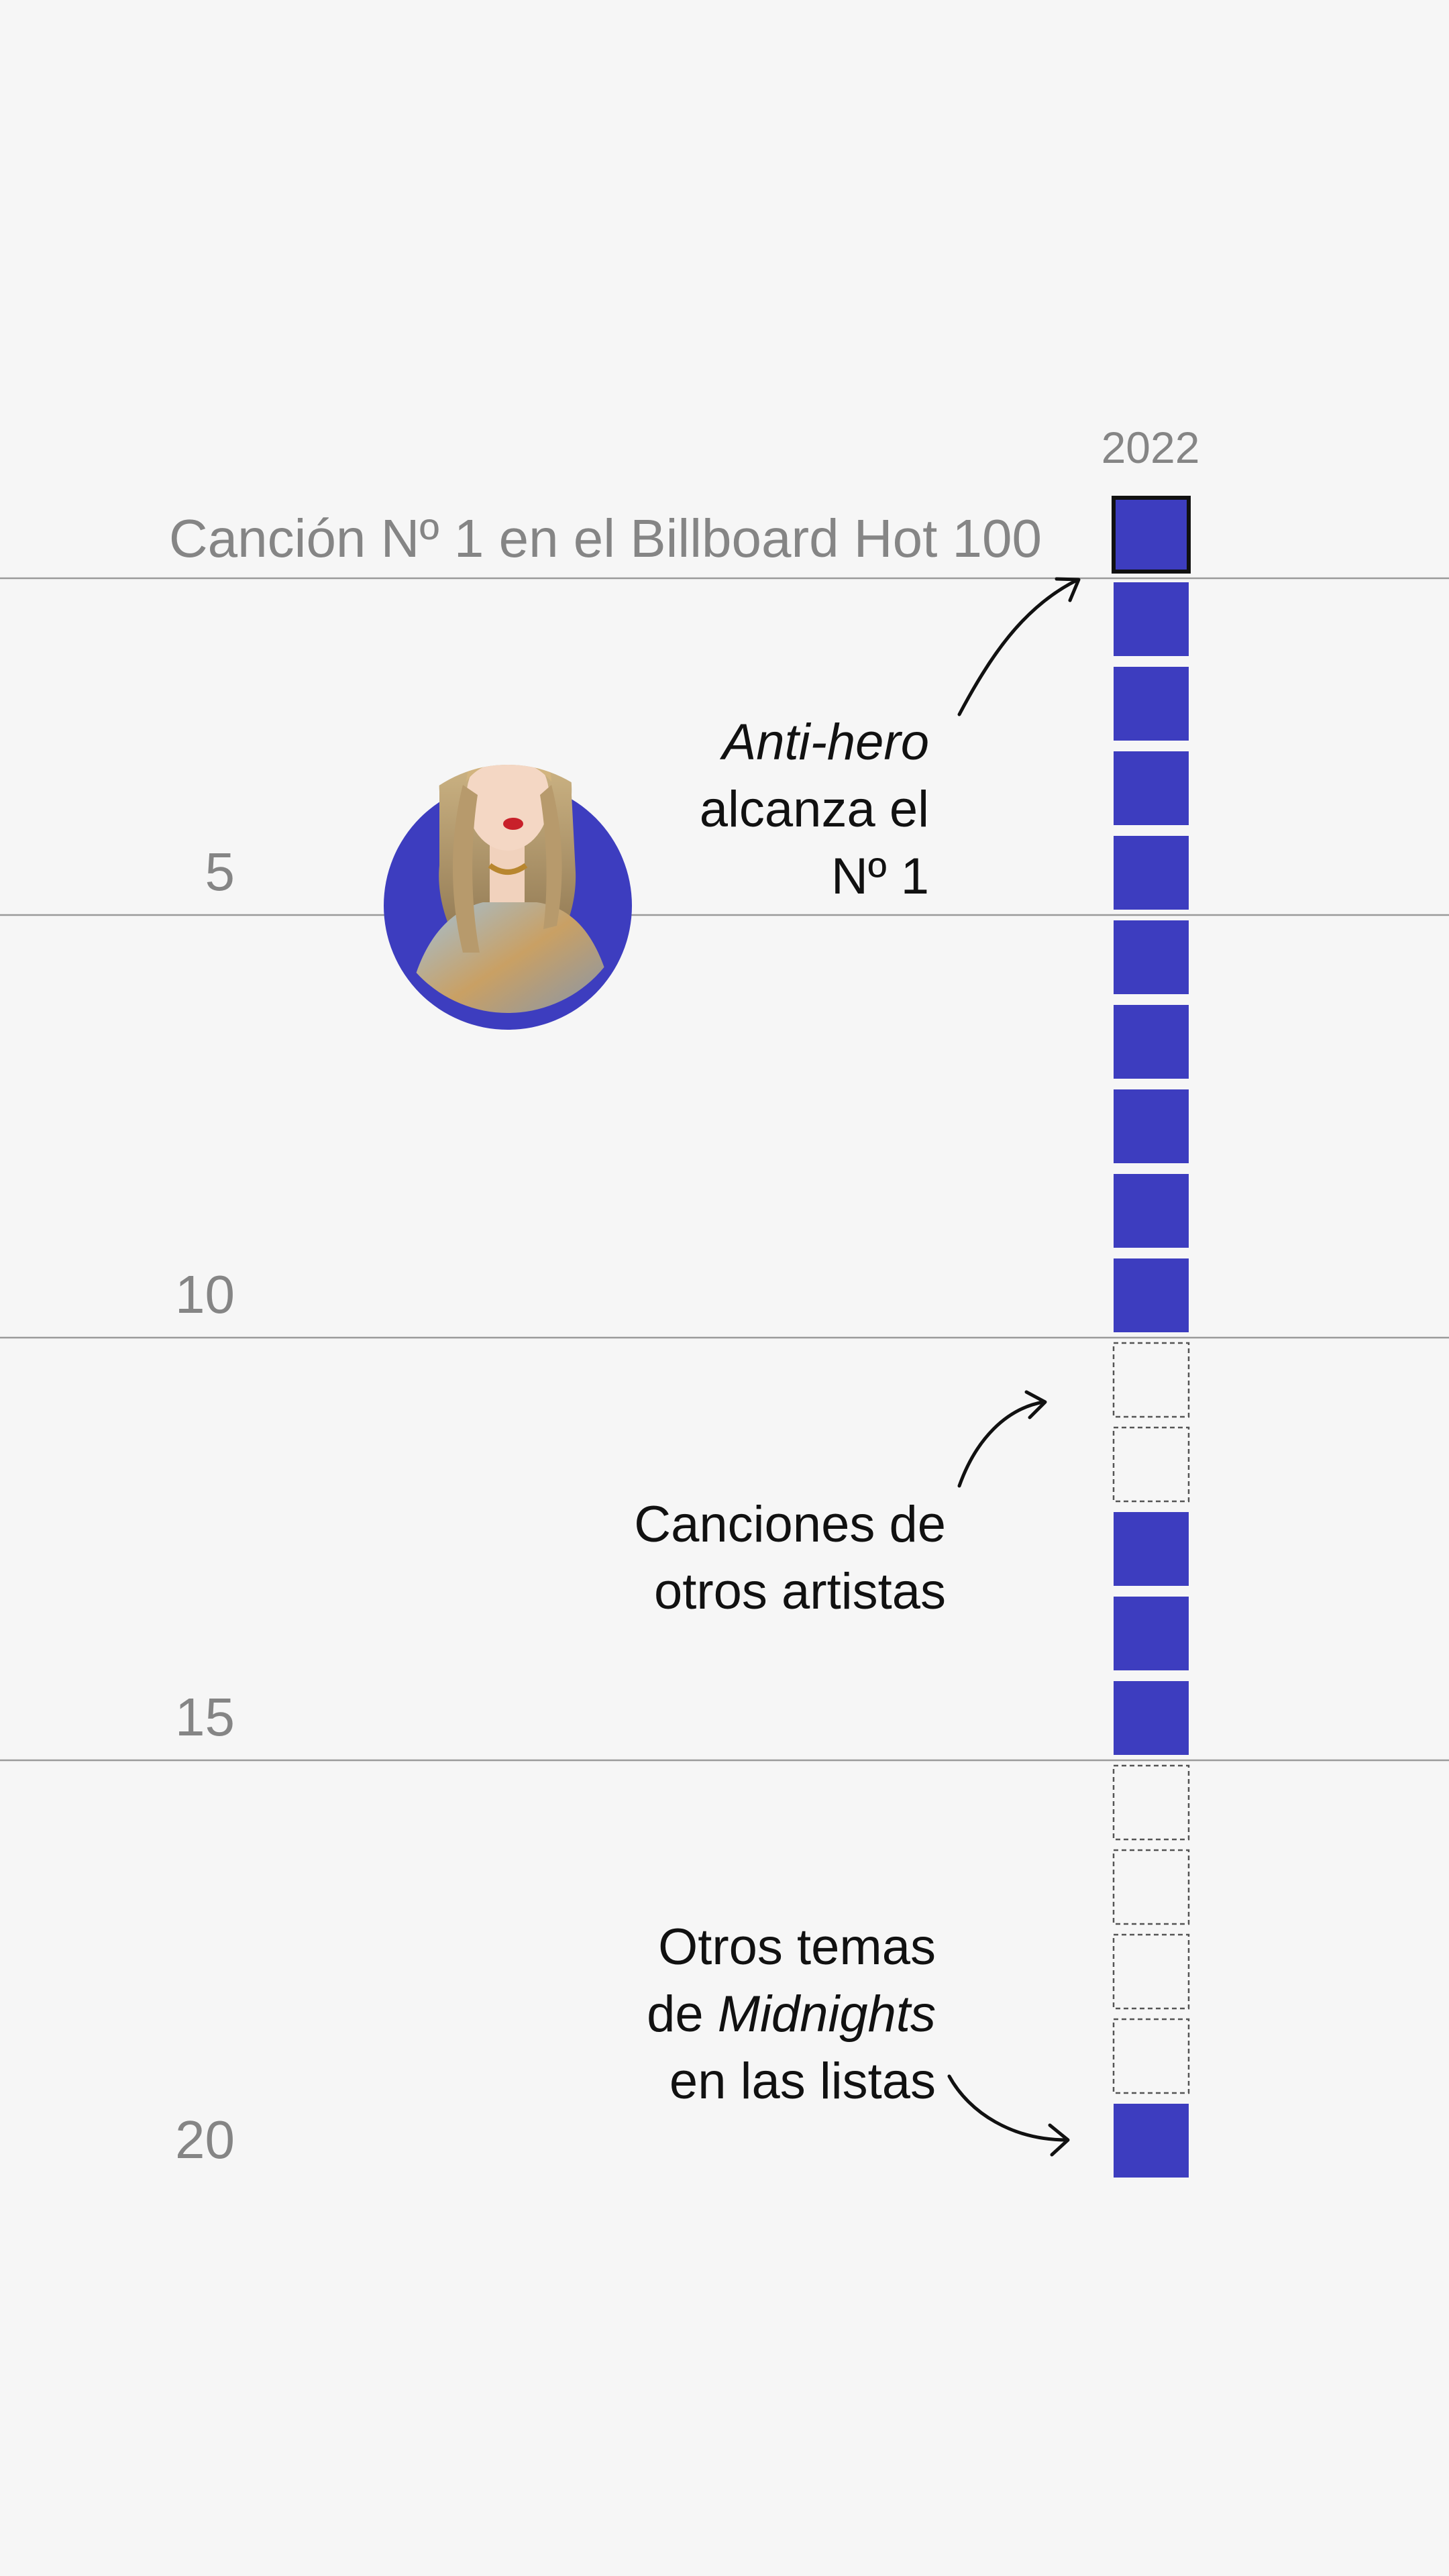  What do you see at coordinates (880, 876) in the screenshot?
I see `anti-hero-line3: Nº 1` at bounding box center [880, 876].